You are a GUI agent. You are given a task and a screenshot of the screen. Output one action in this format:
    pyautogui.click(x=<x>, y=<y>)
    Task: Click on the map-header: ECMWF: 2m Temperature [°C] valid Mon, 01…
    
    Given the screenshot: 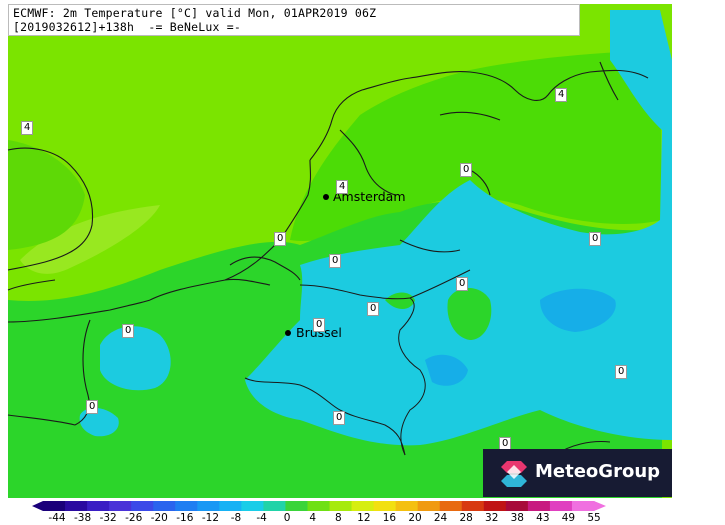 What is the action you would take?
    pyautogui.click(x=294, y=20)
    